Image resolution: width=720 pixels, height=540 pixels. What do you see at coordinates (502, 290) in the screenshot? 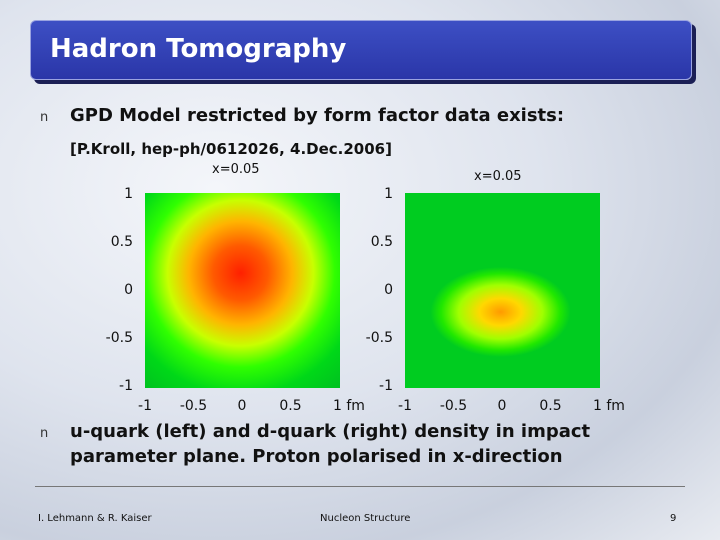
I see `d-quark-density` at bounding box center [502, 290].